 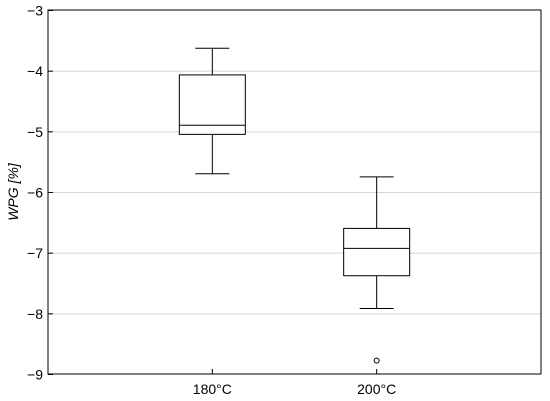 I want to click on y-tick-label: −8, so click(x=35, y=314).